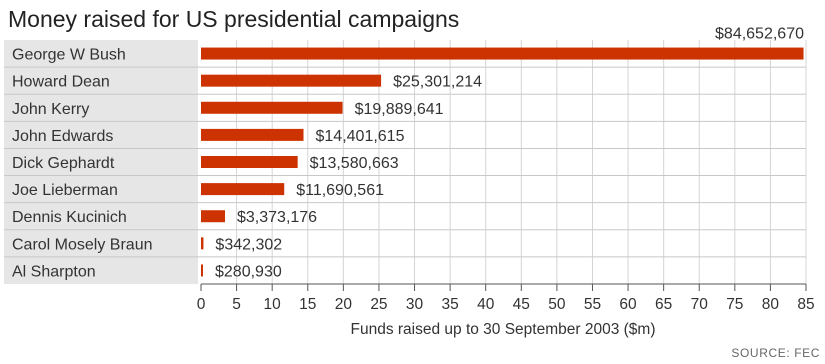  What do you see at coordinates (805, 304) in the screenshot?
I see `x-tick-label: 85` at bounding box center [805, 304].